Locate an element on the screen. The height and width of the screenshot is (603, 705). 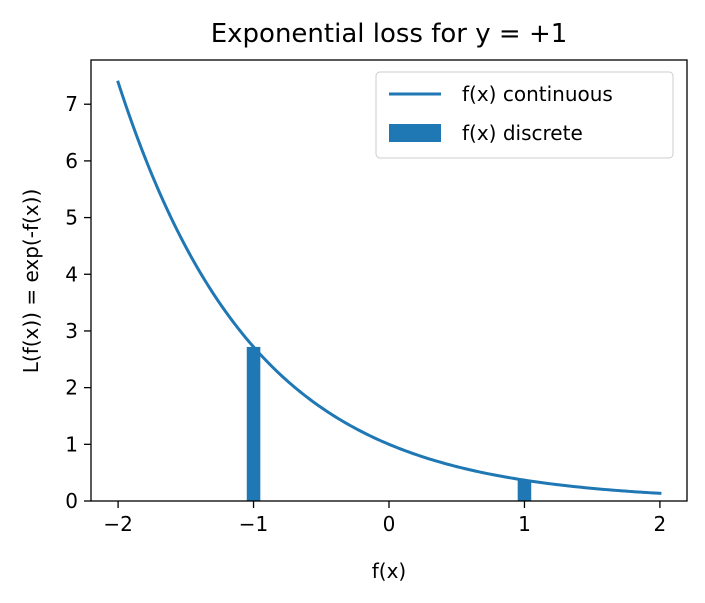
y-tick-label: 4 is located at coordinates (71, 274).